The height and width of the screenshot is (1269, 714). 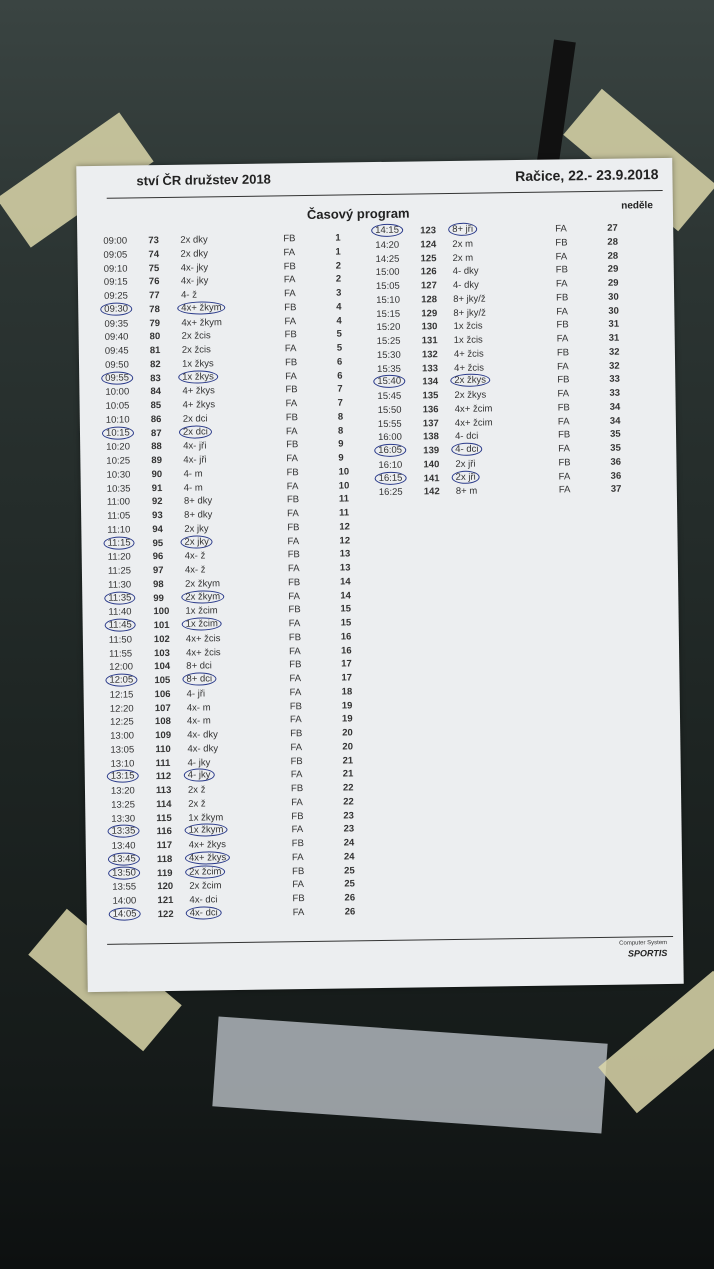 What do you see at coordinates (469, 368) in the screenshot?
I see `cell-event: 4+ žcis` at bounding box center [469, 368].